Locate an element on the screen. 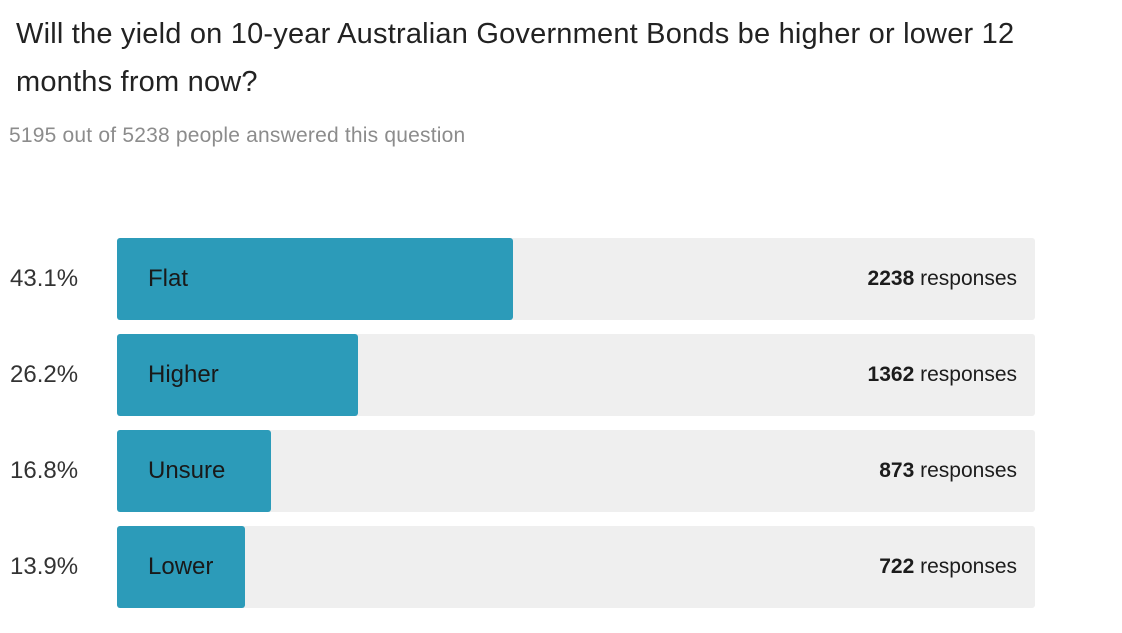  responses-label: 722 responses is located at coordinates (948, 567).